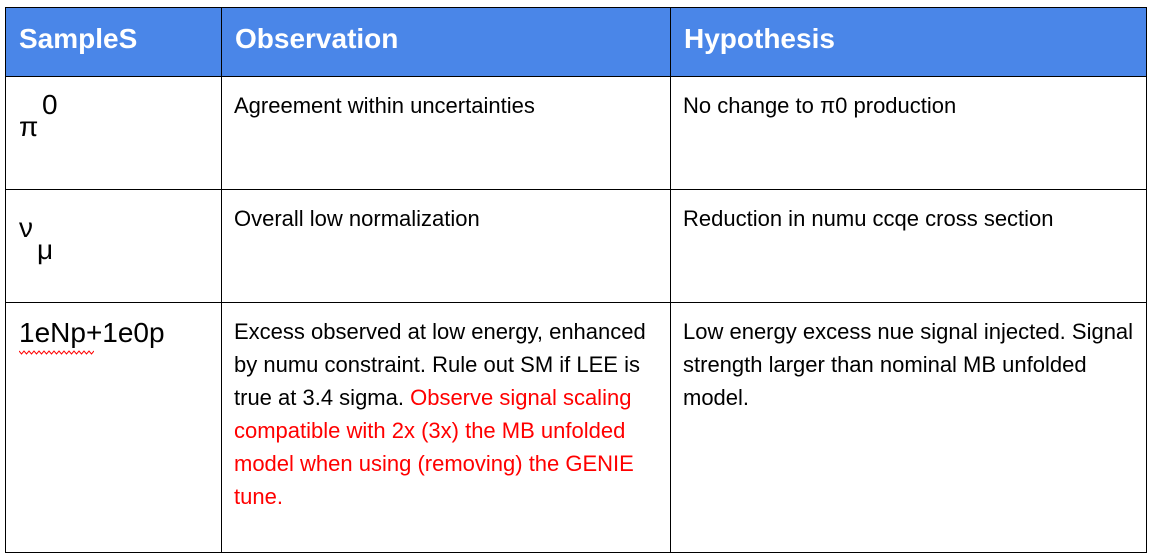 The height and width of the screenshot is (559, 1152). I want to click on sample-cell-numu: ν μ, so click(113, 246).